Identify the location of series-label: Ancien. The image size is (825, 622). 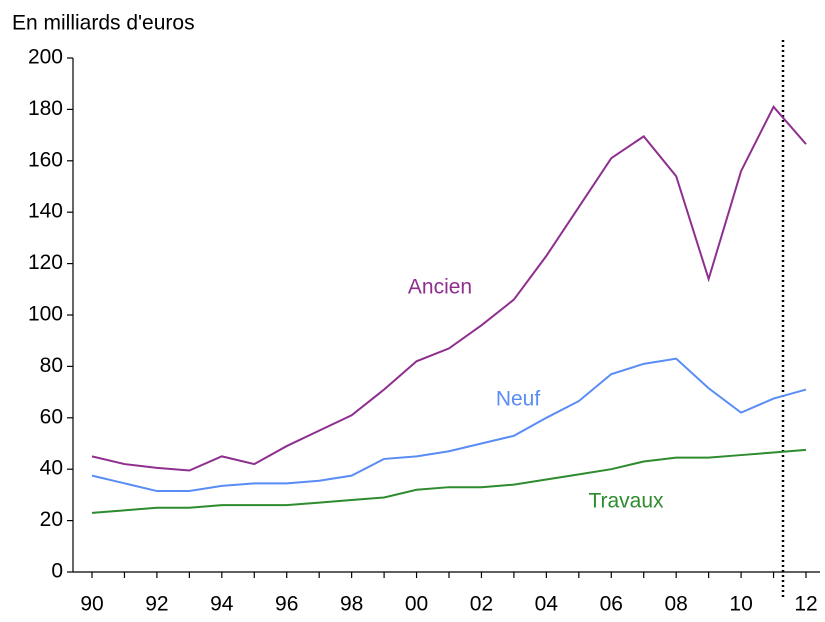
(440, 287).